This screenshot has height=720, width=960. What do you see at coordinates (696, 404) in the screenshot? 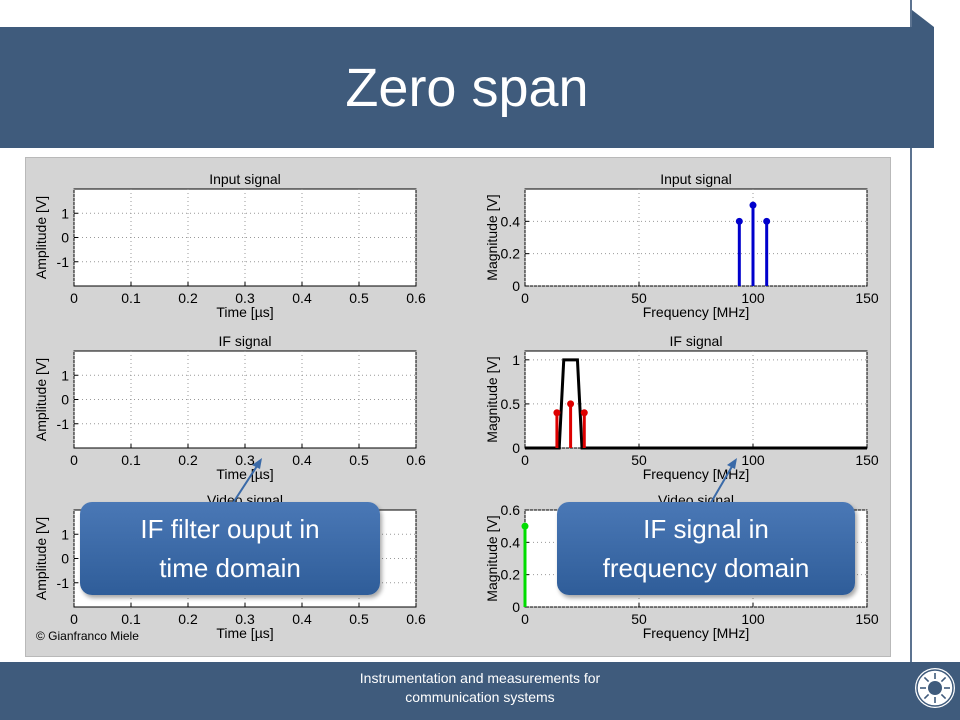
I see `filter-curve` at bounding box center [696, 404].